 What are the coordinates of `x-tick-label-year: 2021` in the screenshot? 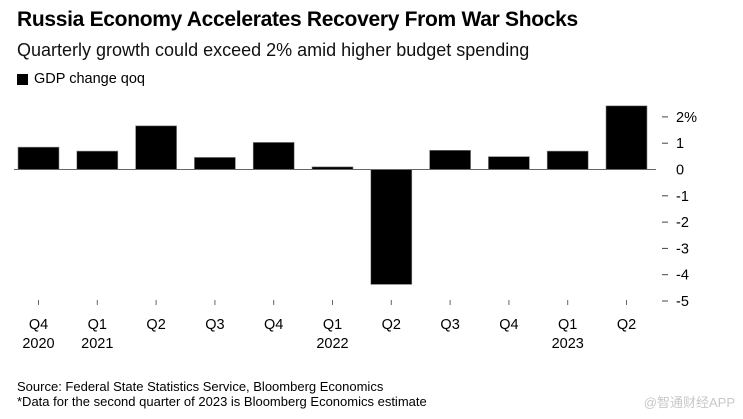 It's located at (97, 344).